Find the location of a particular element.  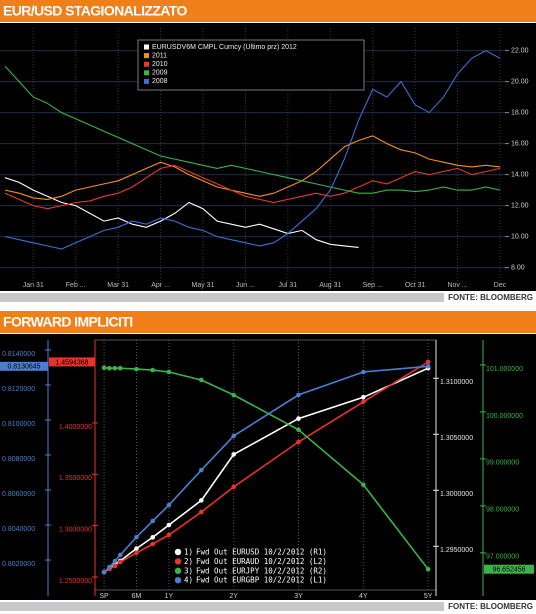

x-tick-label: Aug 31 is located at coordinates (330, 285).